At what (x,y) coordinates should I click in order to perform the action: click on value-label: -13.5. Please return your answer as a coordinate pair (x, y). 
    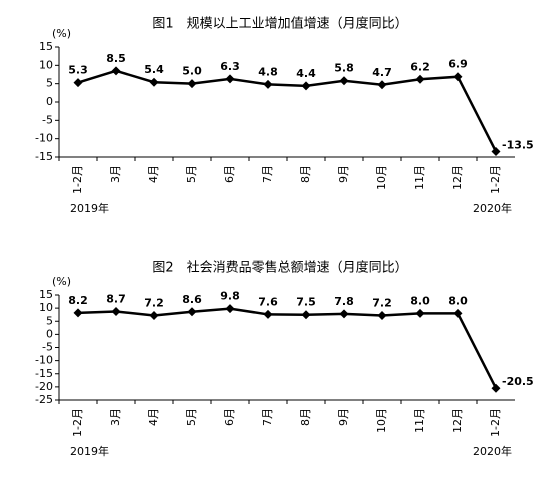
    Looking at the image, I should click on (518, 145).